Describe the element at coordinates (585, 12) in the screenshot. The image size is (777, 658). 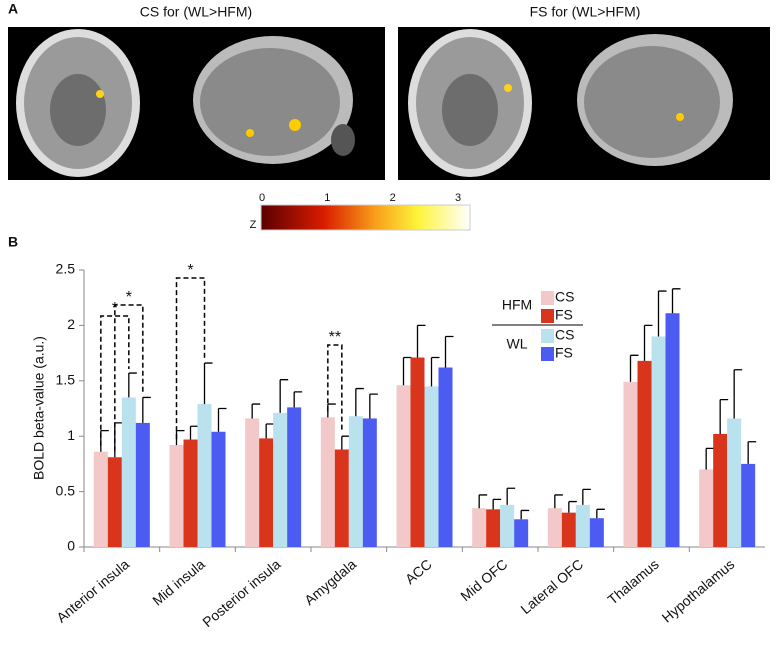
I see `image-title: FS for (WL>HFM)` at that location.